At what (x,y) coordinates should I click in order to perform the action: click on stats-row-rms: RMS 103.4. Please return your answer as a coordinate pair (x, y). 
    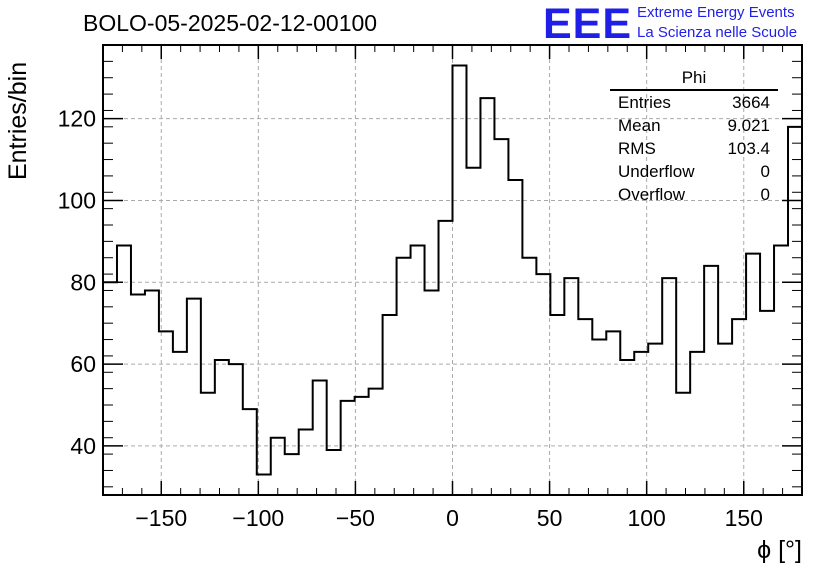
    Looking at the image, I should click on (694, 148).